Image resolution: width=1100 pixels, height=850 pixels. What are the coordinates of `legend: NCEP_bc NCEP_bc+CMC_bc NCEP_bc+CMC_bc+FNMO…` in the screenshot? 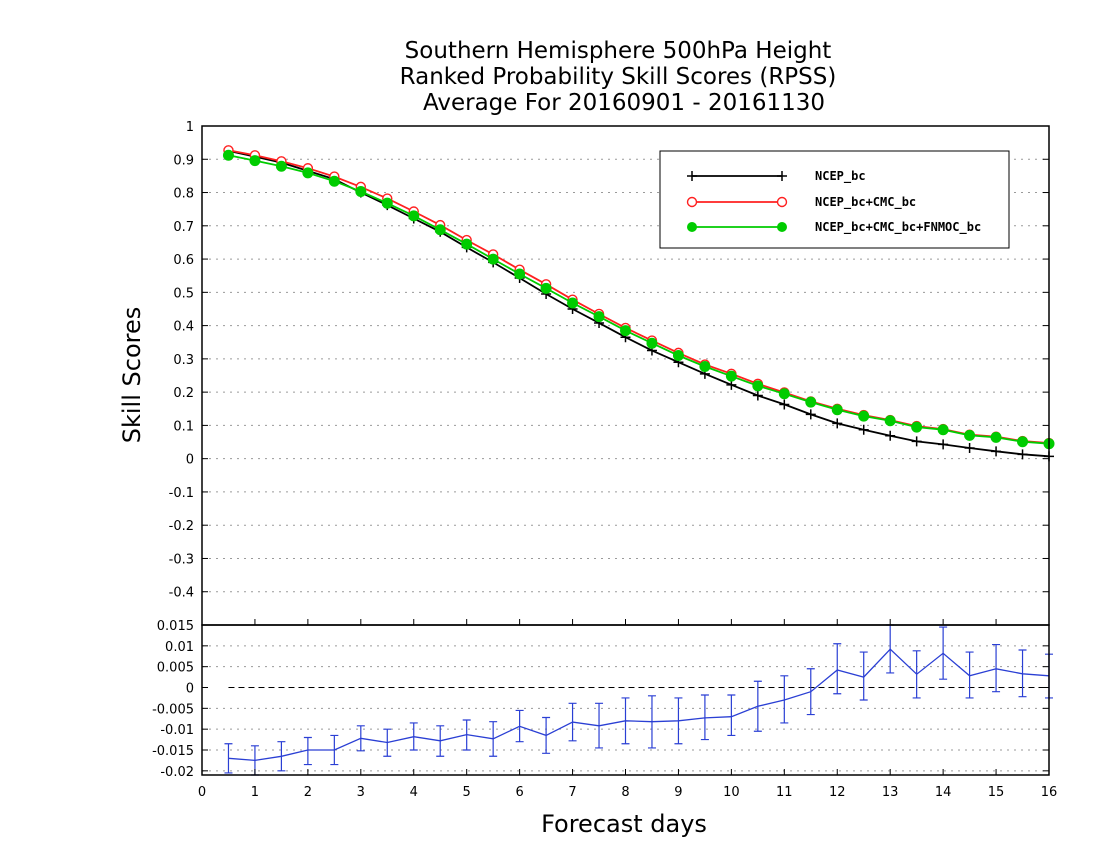 It's located at (834, 199).